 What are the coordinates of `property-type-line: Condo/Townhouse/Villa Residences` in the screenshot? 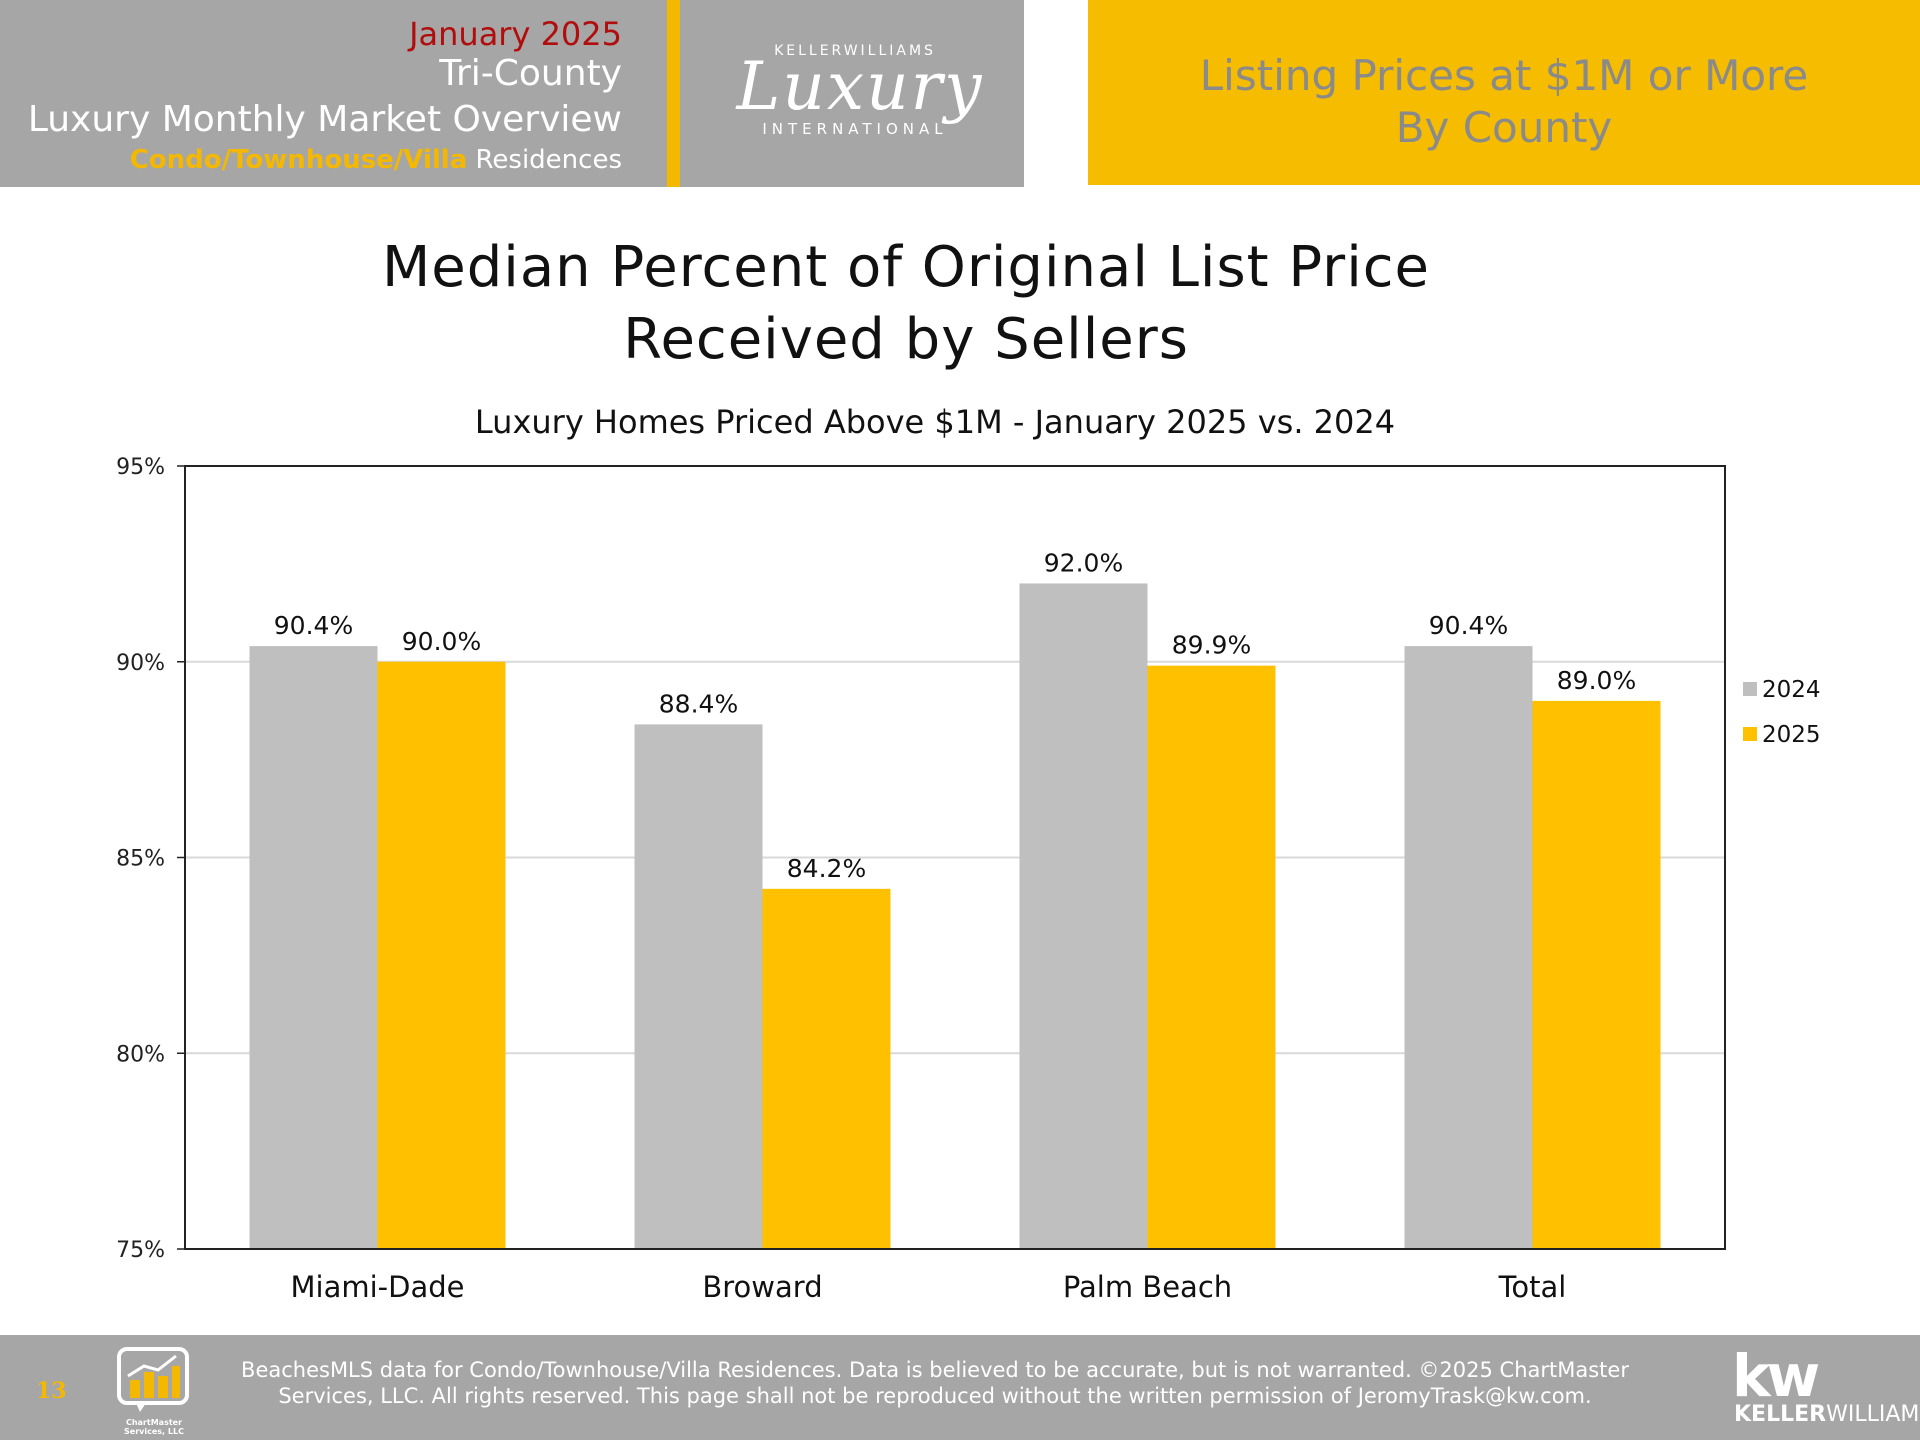 It's located at (376, 160).